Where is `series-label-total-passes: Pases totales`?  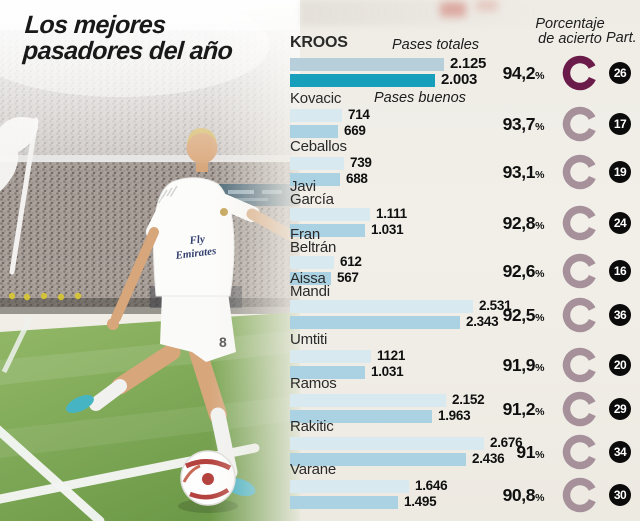
series-label-total-passes: Pases totales is located at coordinates (436, 45).